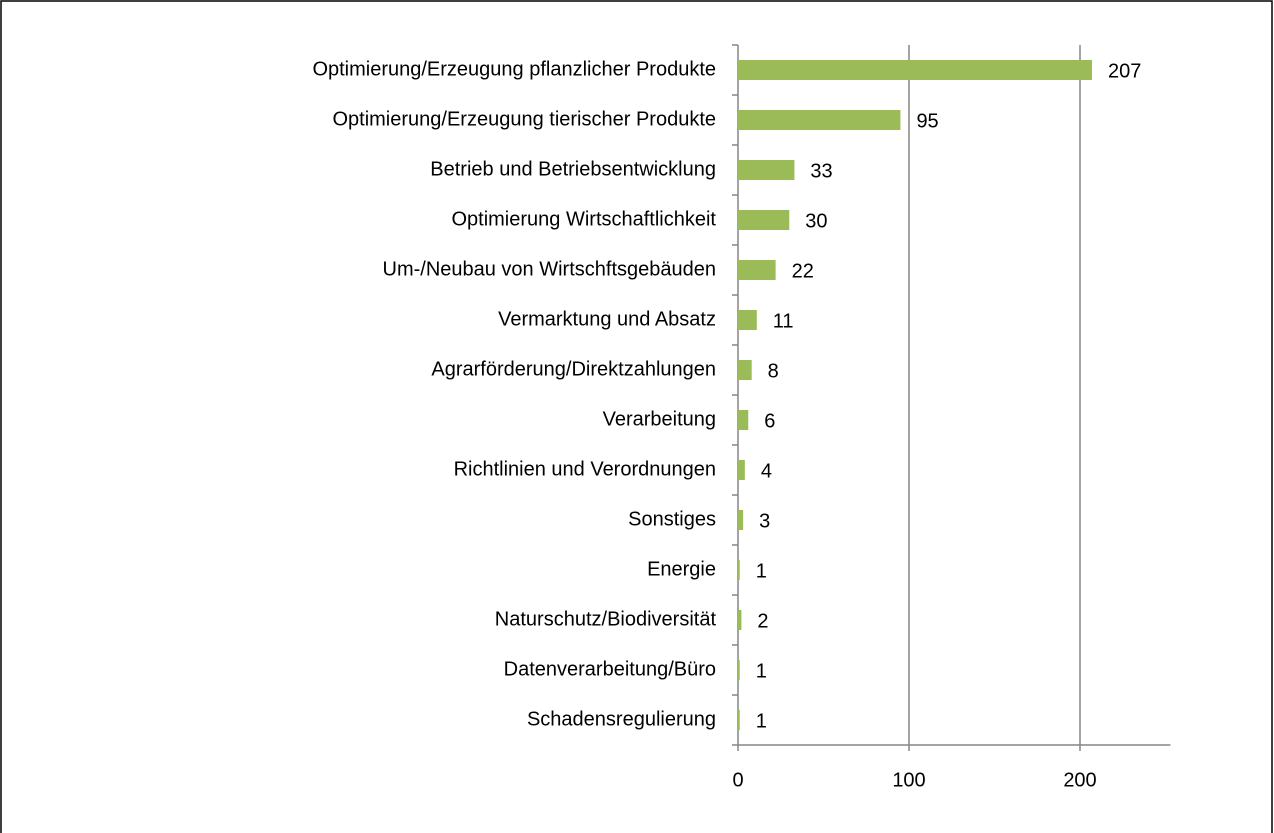 The width and height of the screenshot is (1274, 833). I want to click on value-label: 207, so click(1124, 71).